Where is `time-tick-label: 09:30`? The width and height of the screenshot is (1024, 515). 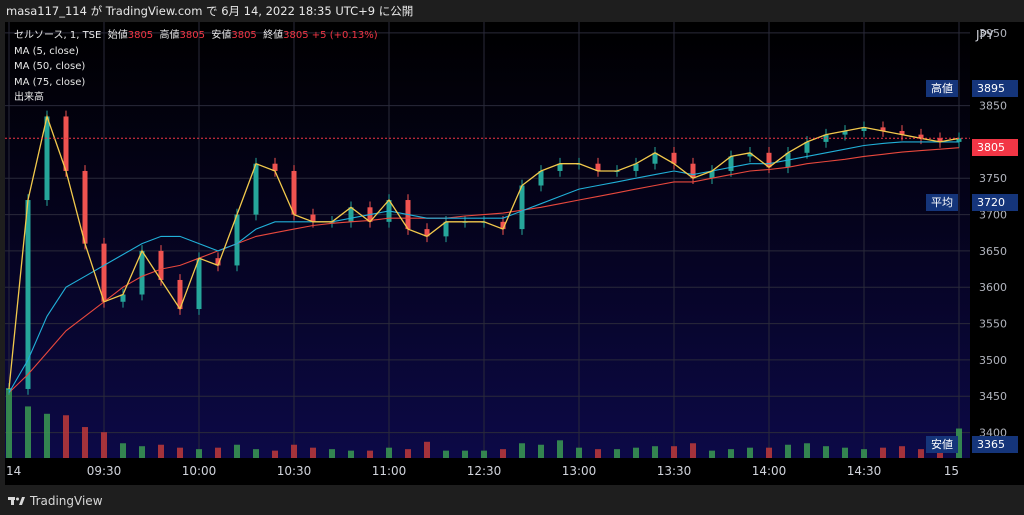 time-tick-label: 09:30 is located at coordinates (104, 471).